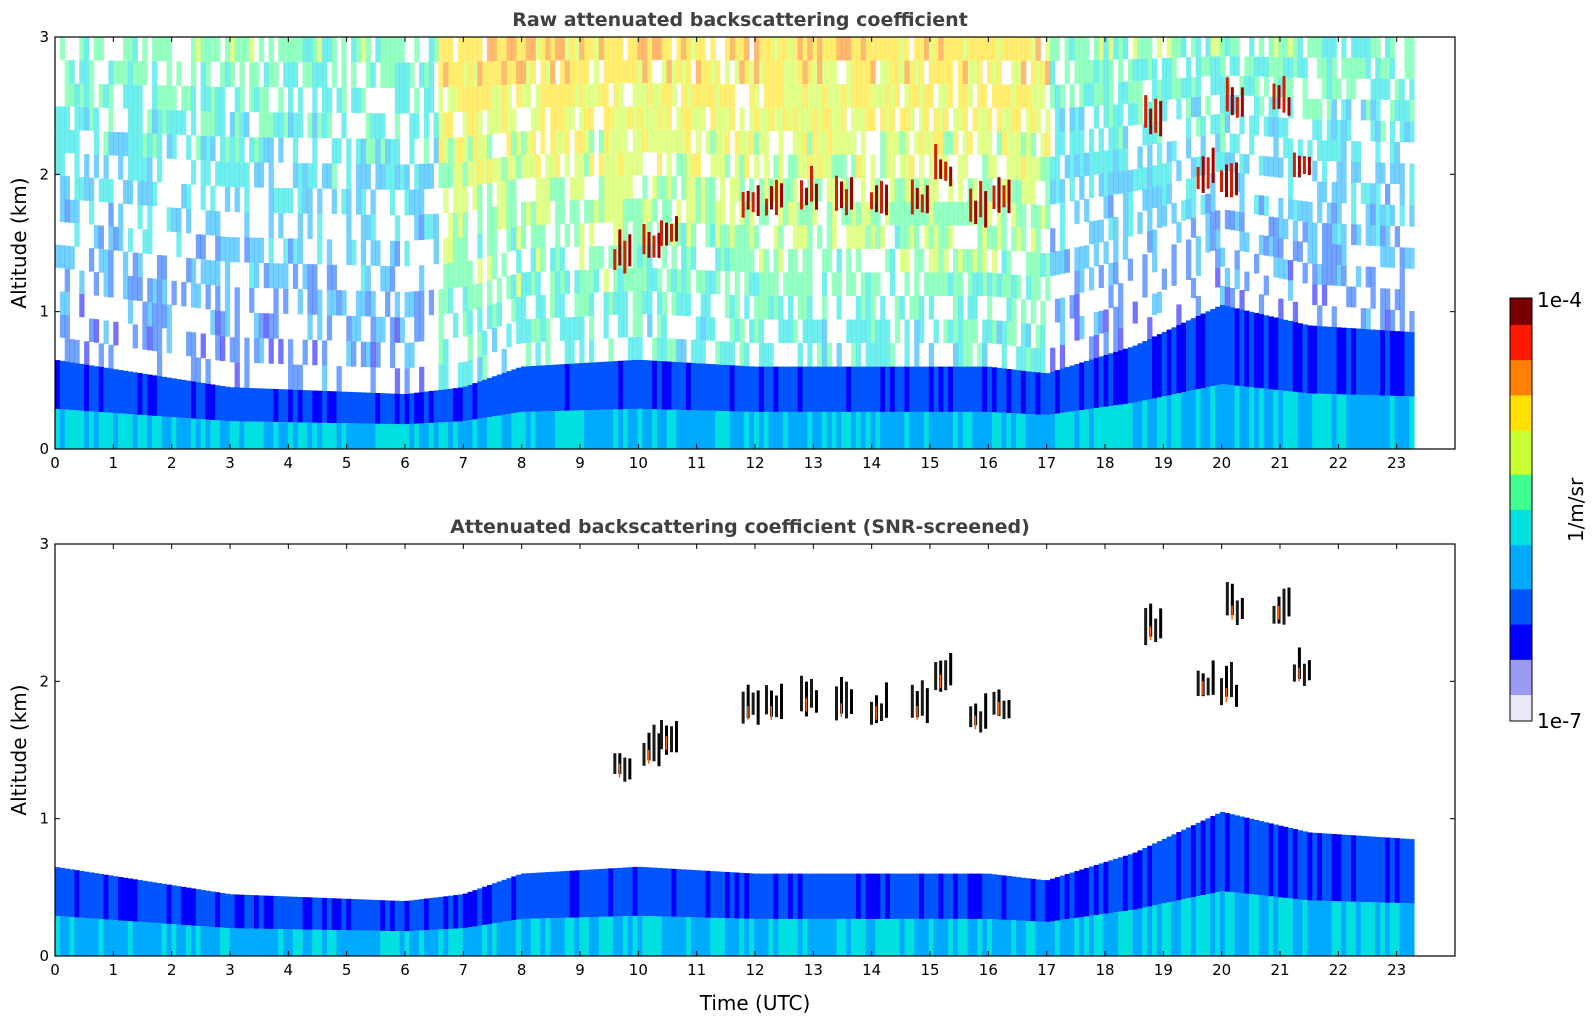 Image resolution: width=1595 pixels, height=1020 pixels. Describe the element at coordinates (940, 681) in the screenshot. I see `cloud-edge-mark` at that location.